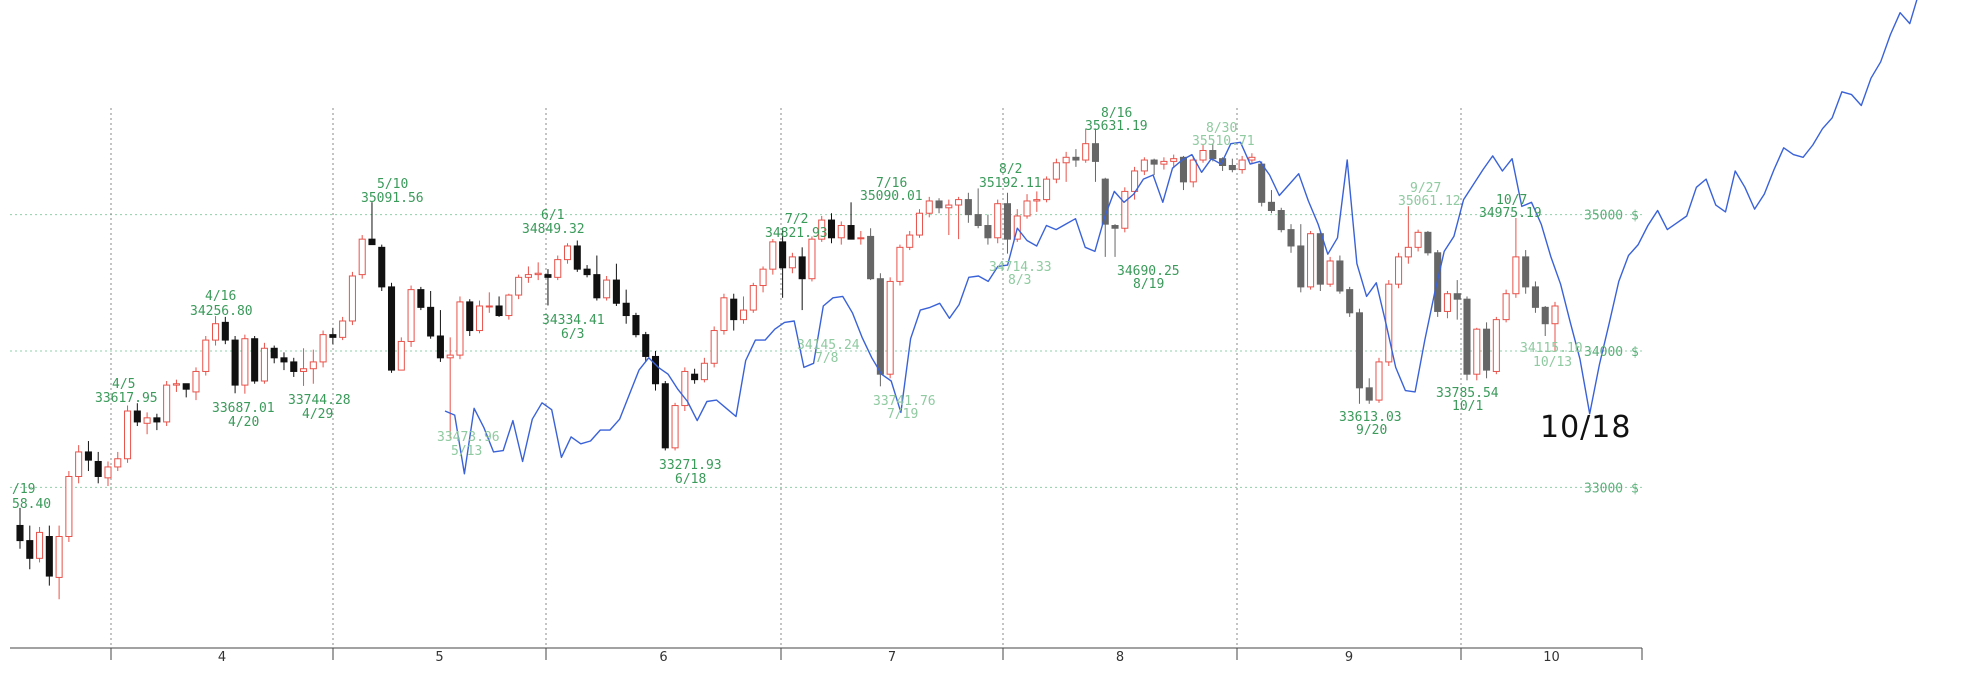  What do you see at coordinates (31, 504) in the screenshot?
I see `annotation-label: 58.40` at bounding box center [31, 504].